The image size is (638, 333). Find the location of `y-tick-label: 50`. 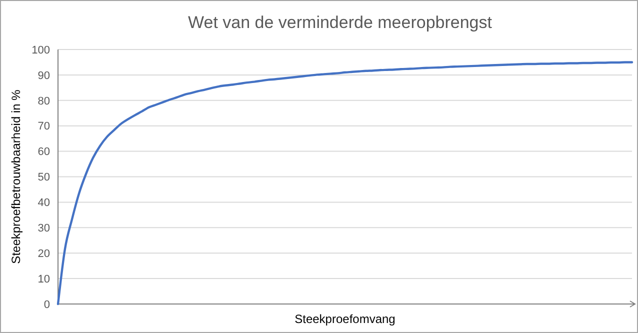

y-tick-label: 50 is located at coordinates (44, 178).